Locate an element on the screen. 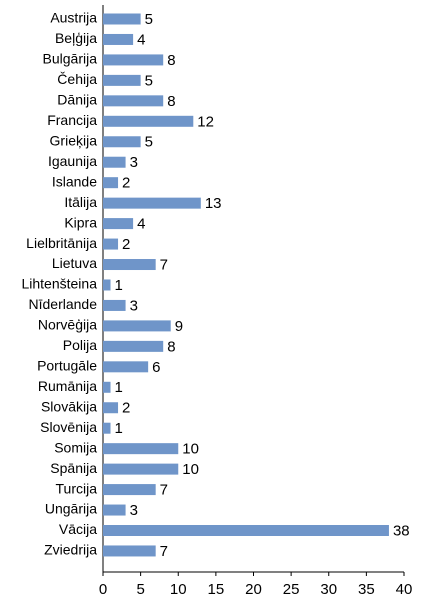 The width and height of the screenshot is (423, 600). value-label: 9 is located at coordinates (179, 326).